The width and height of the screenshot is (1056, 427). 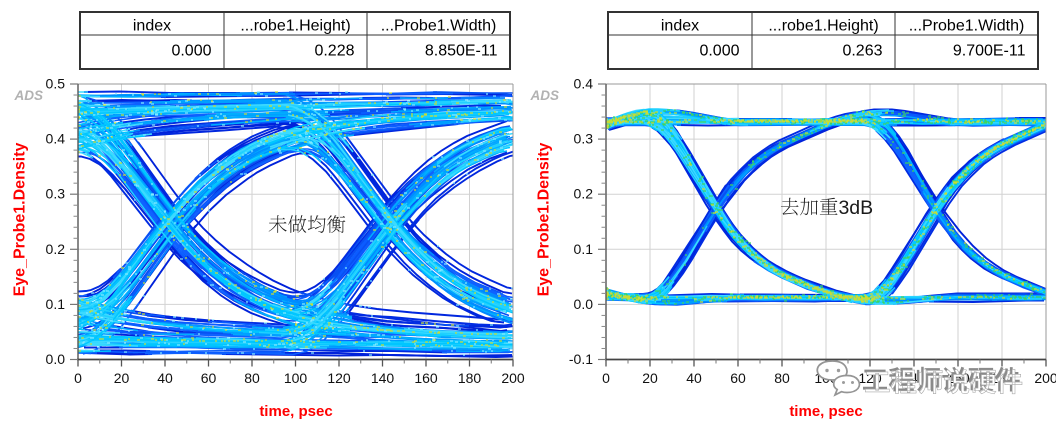 What do you see at coordinates (334, 51) in the screenshot?
I see `svg-text: 0.228` at bounding box center [334, 51].